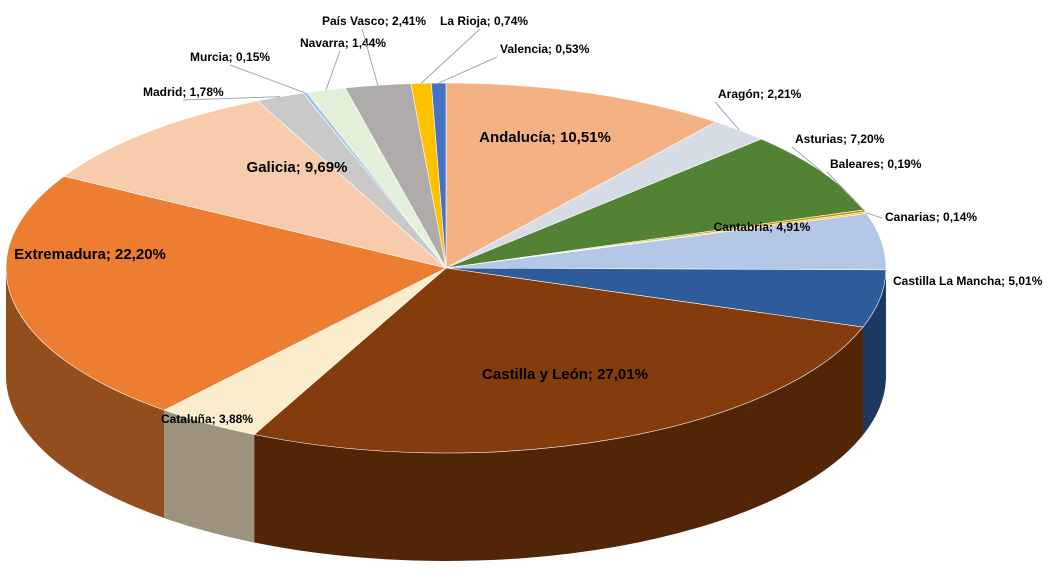  Describe the element at coordinates (183, 92) in the screenshot. I see `data-label: Madrid; 1,78%` at that location.